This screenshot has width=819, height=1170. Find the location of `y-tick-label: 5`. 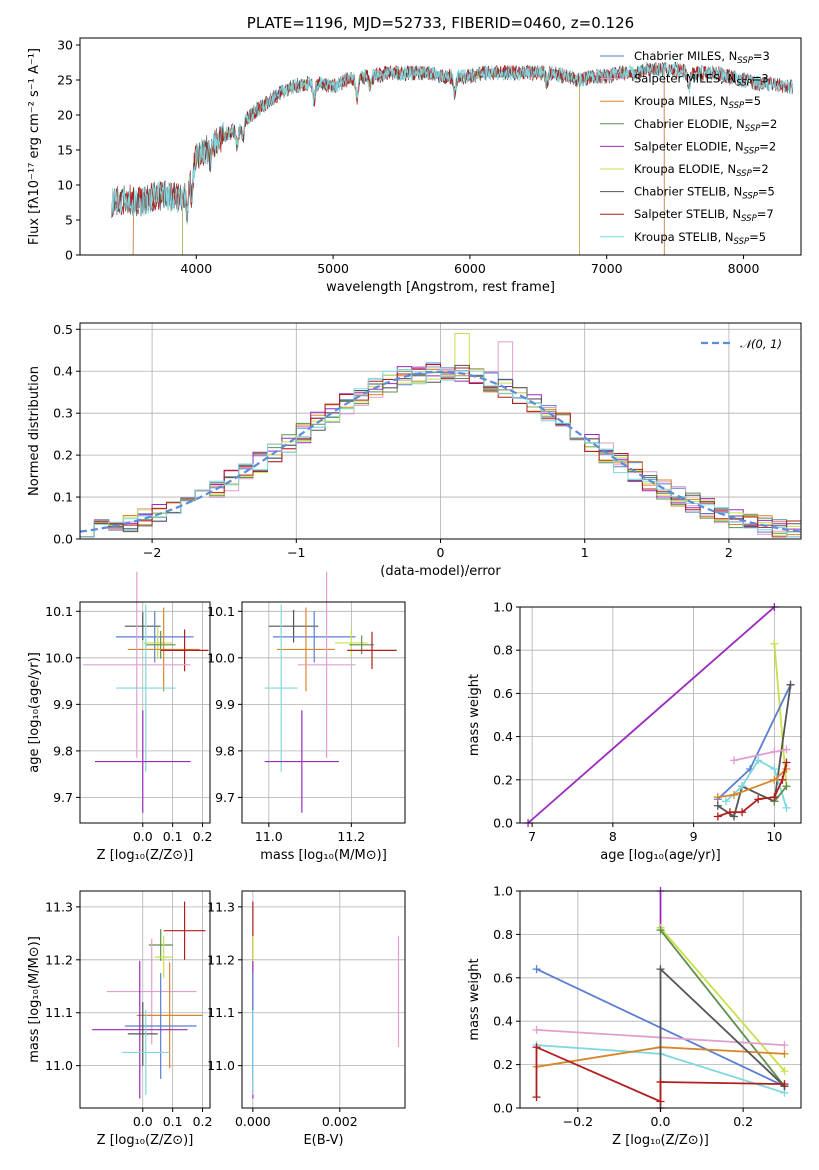

y-tick-label: 5 is located at coordinates (69, 220).